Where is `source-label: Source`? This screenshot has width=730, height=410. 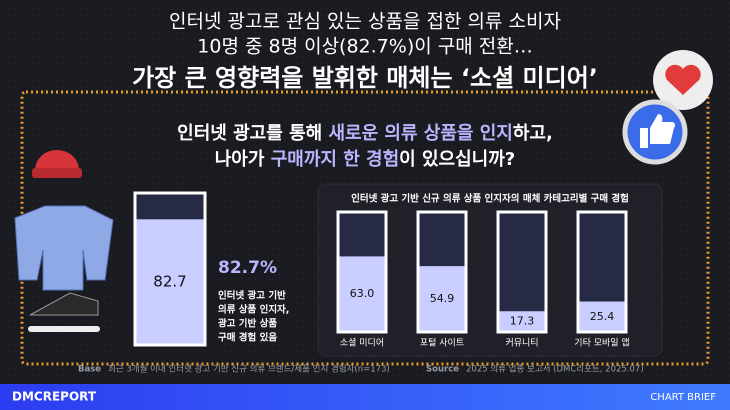 source-label: Source is located at coordinates (442, 370).